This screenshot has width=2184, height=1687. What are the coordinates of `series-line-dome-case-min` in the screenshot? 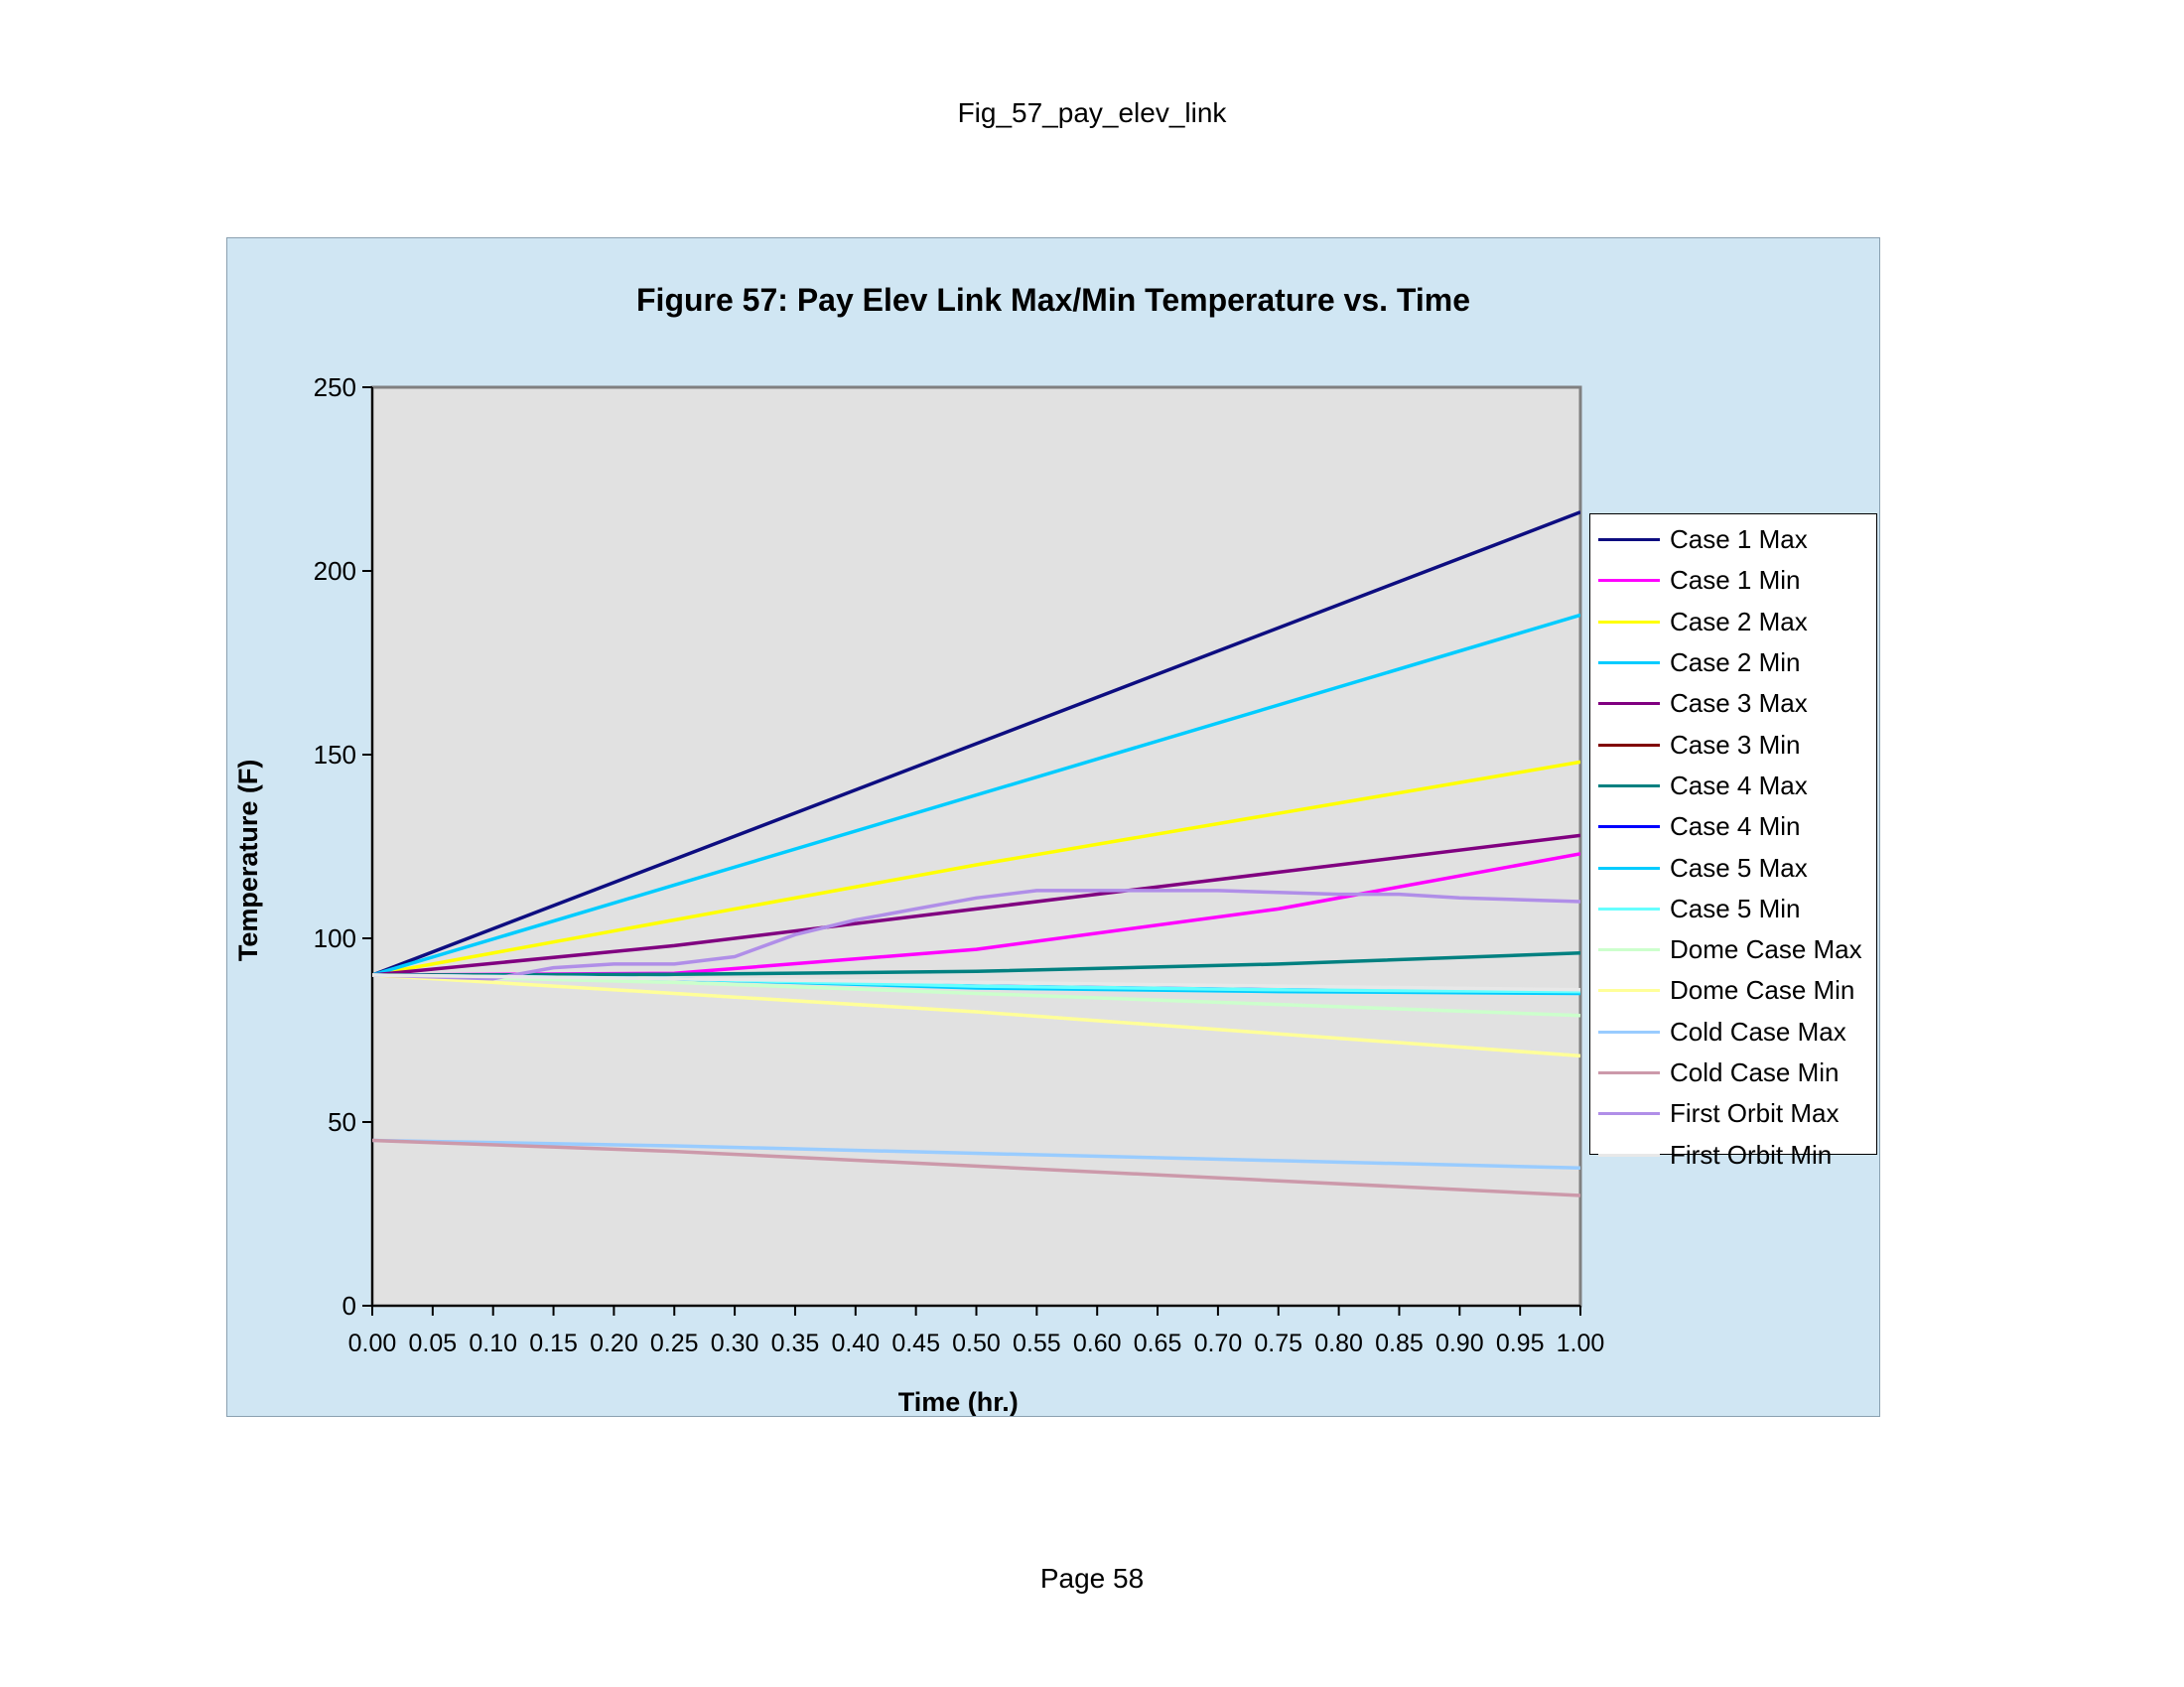 It's located at (976, 1015).